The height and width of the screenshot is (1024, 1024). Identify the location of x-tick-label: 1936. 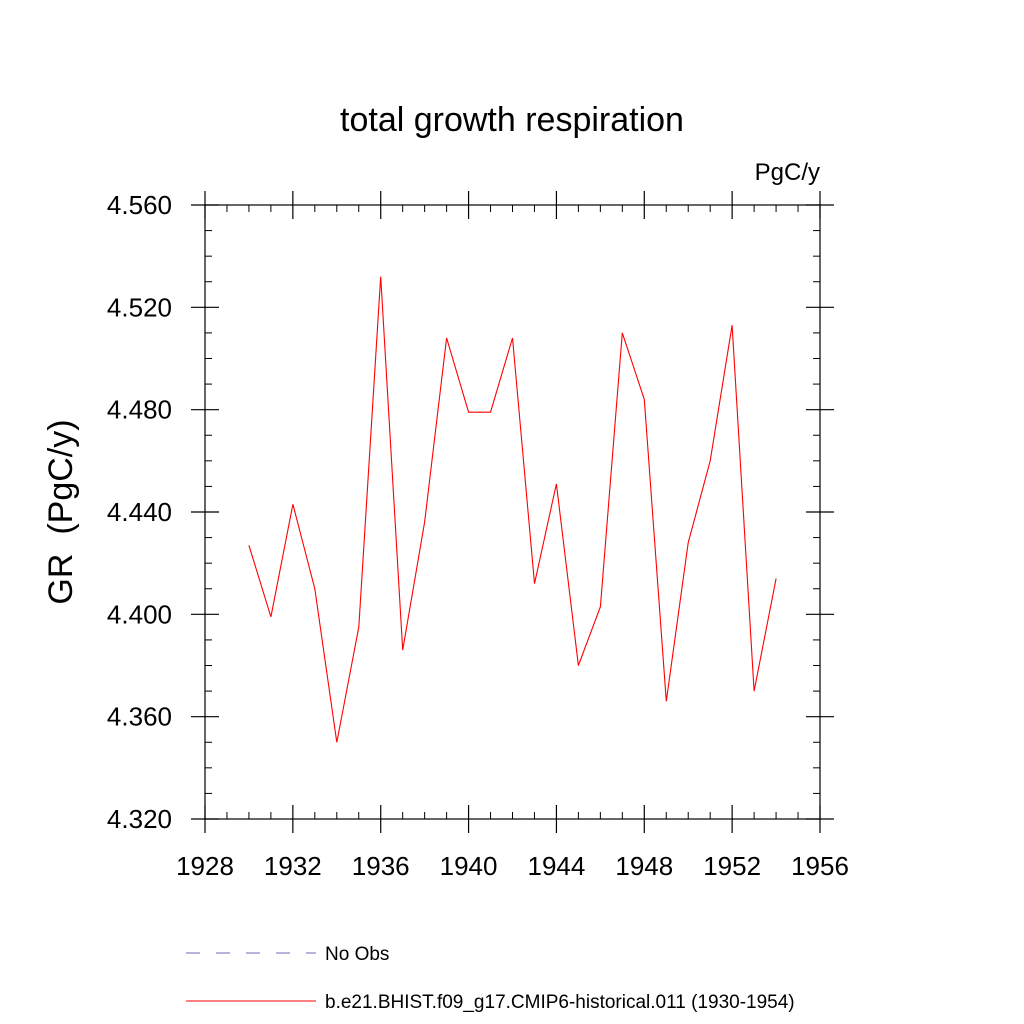
(381, 866).